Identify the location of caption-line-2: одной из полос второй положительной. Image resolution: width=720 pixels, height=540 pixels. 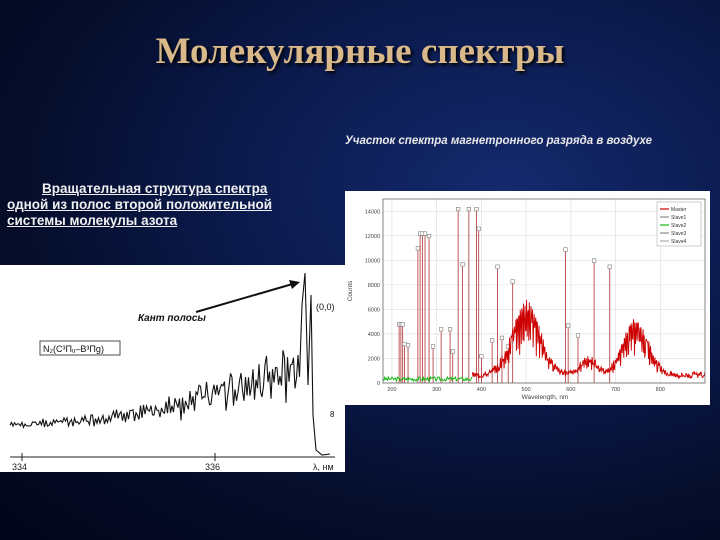
(140, 204).